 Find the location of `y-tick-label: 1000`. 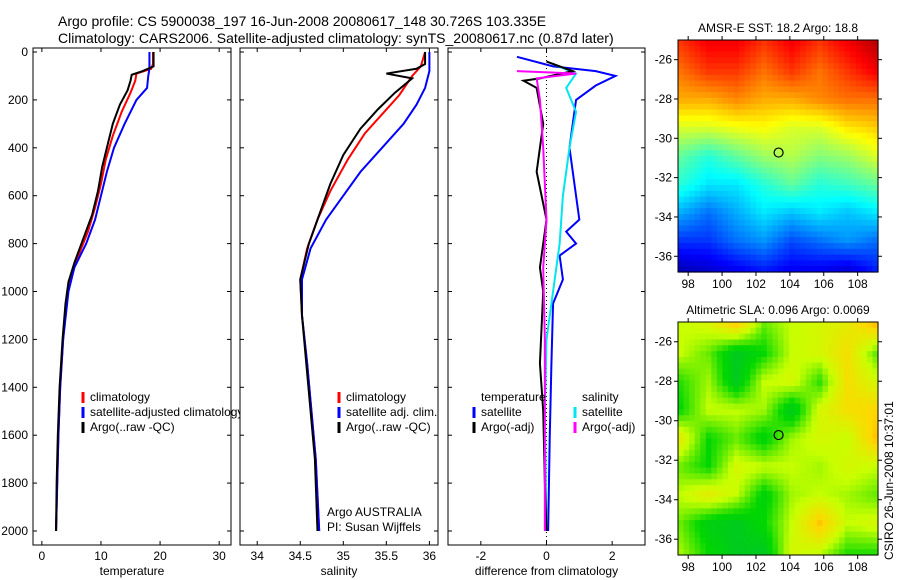

y-tick-label: 1000 is located at coordinates (14, 292).